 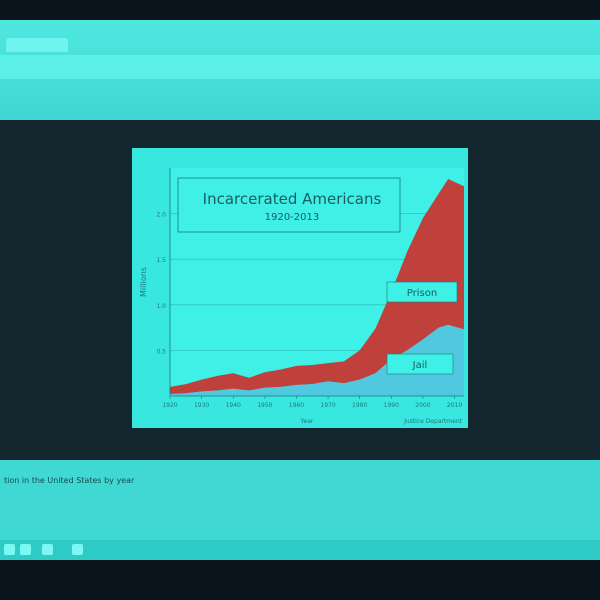 What do you see at coordinates (422, 405) in the screenshot?
I see `x-tick-label: 2000` at bounding box center [422, 405].